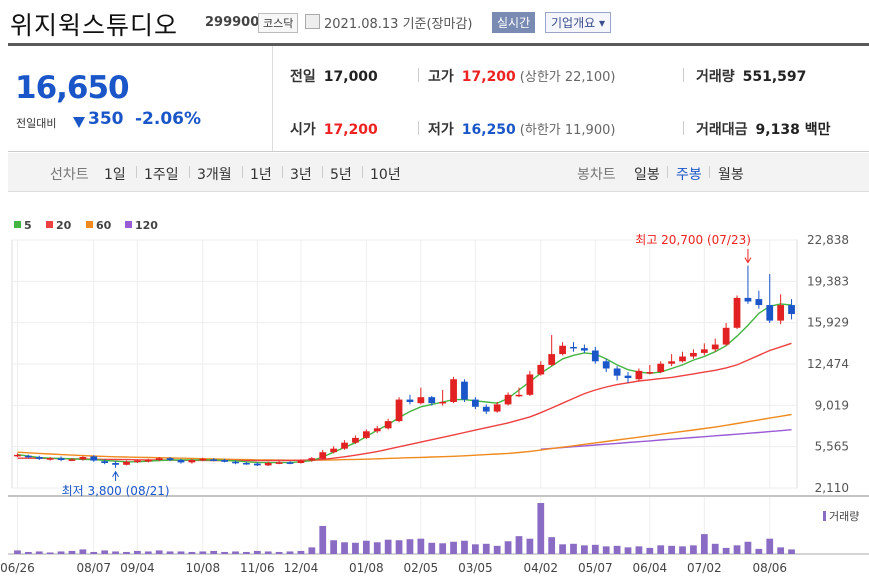  What do you see at coordinates (731, 175) in the screenshot?
I see `tab-monthly: 월봉` at bounding box center [731, 175].